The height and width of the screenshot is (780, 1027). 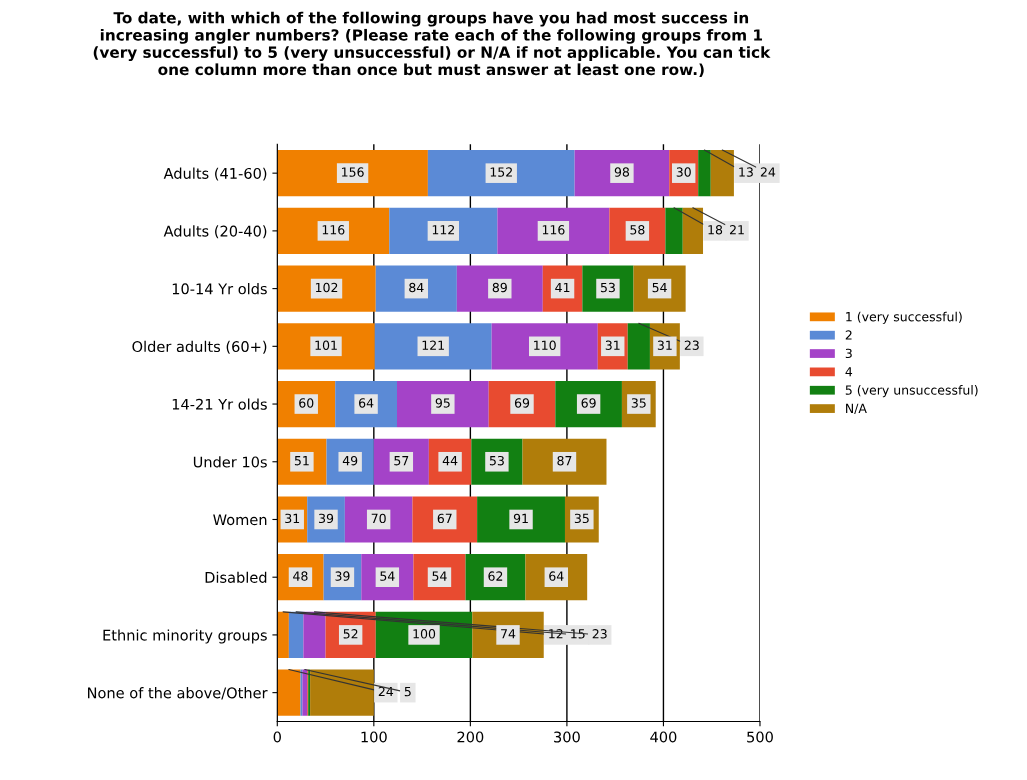 What do you see at coordinates (508, 634) in the screenshot?
I see `data-label: 74` at bounding box center [508, 634].